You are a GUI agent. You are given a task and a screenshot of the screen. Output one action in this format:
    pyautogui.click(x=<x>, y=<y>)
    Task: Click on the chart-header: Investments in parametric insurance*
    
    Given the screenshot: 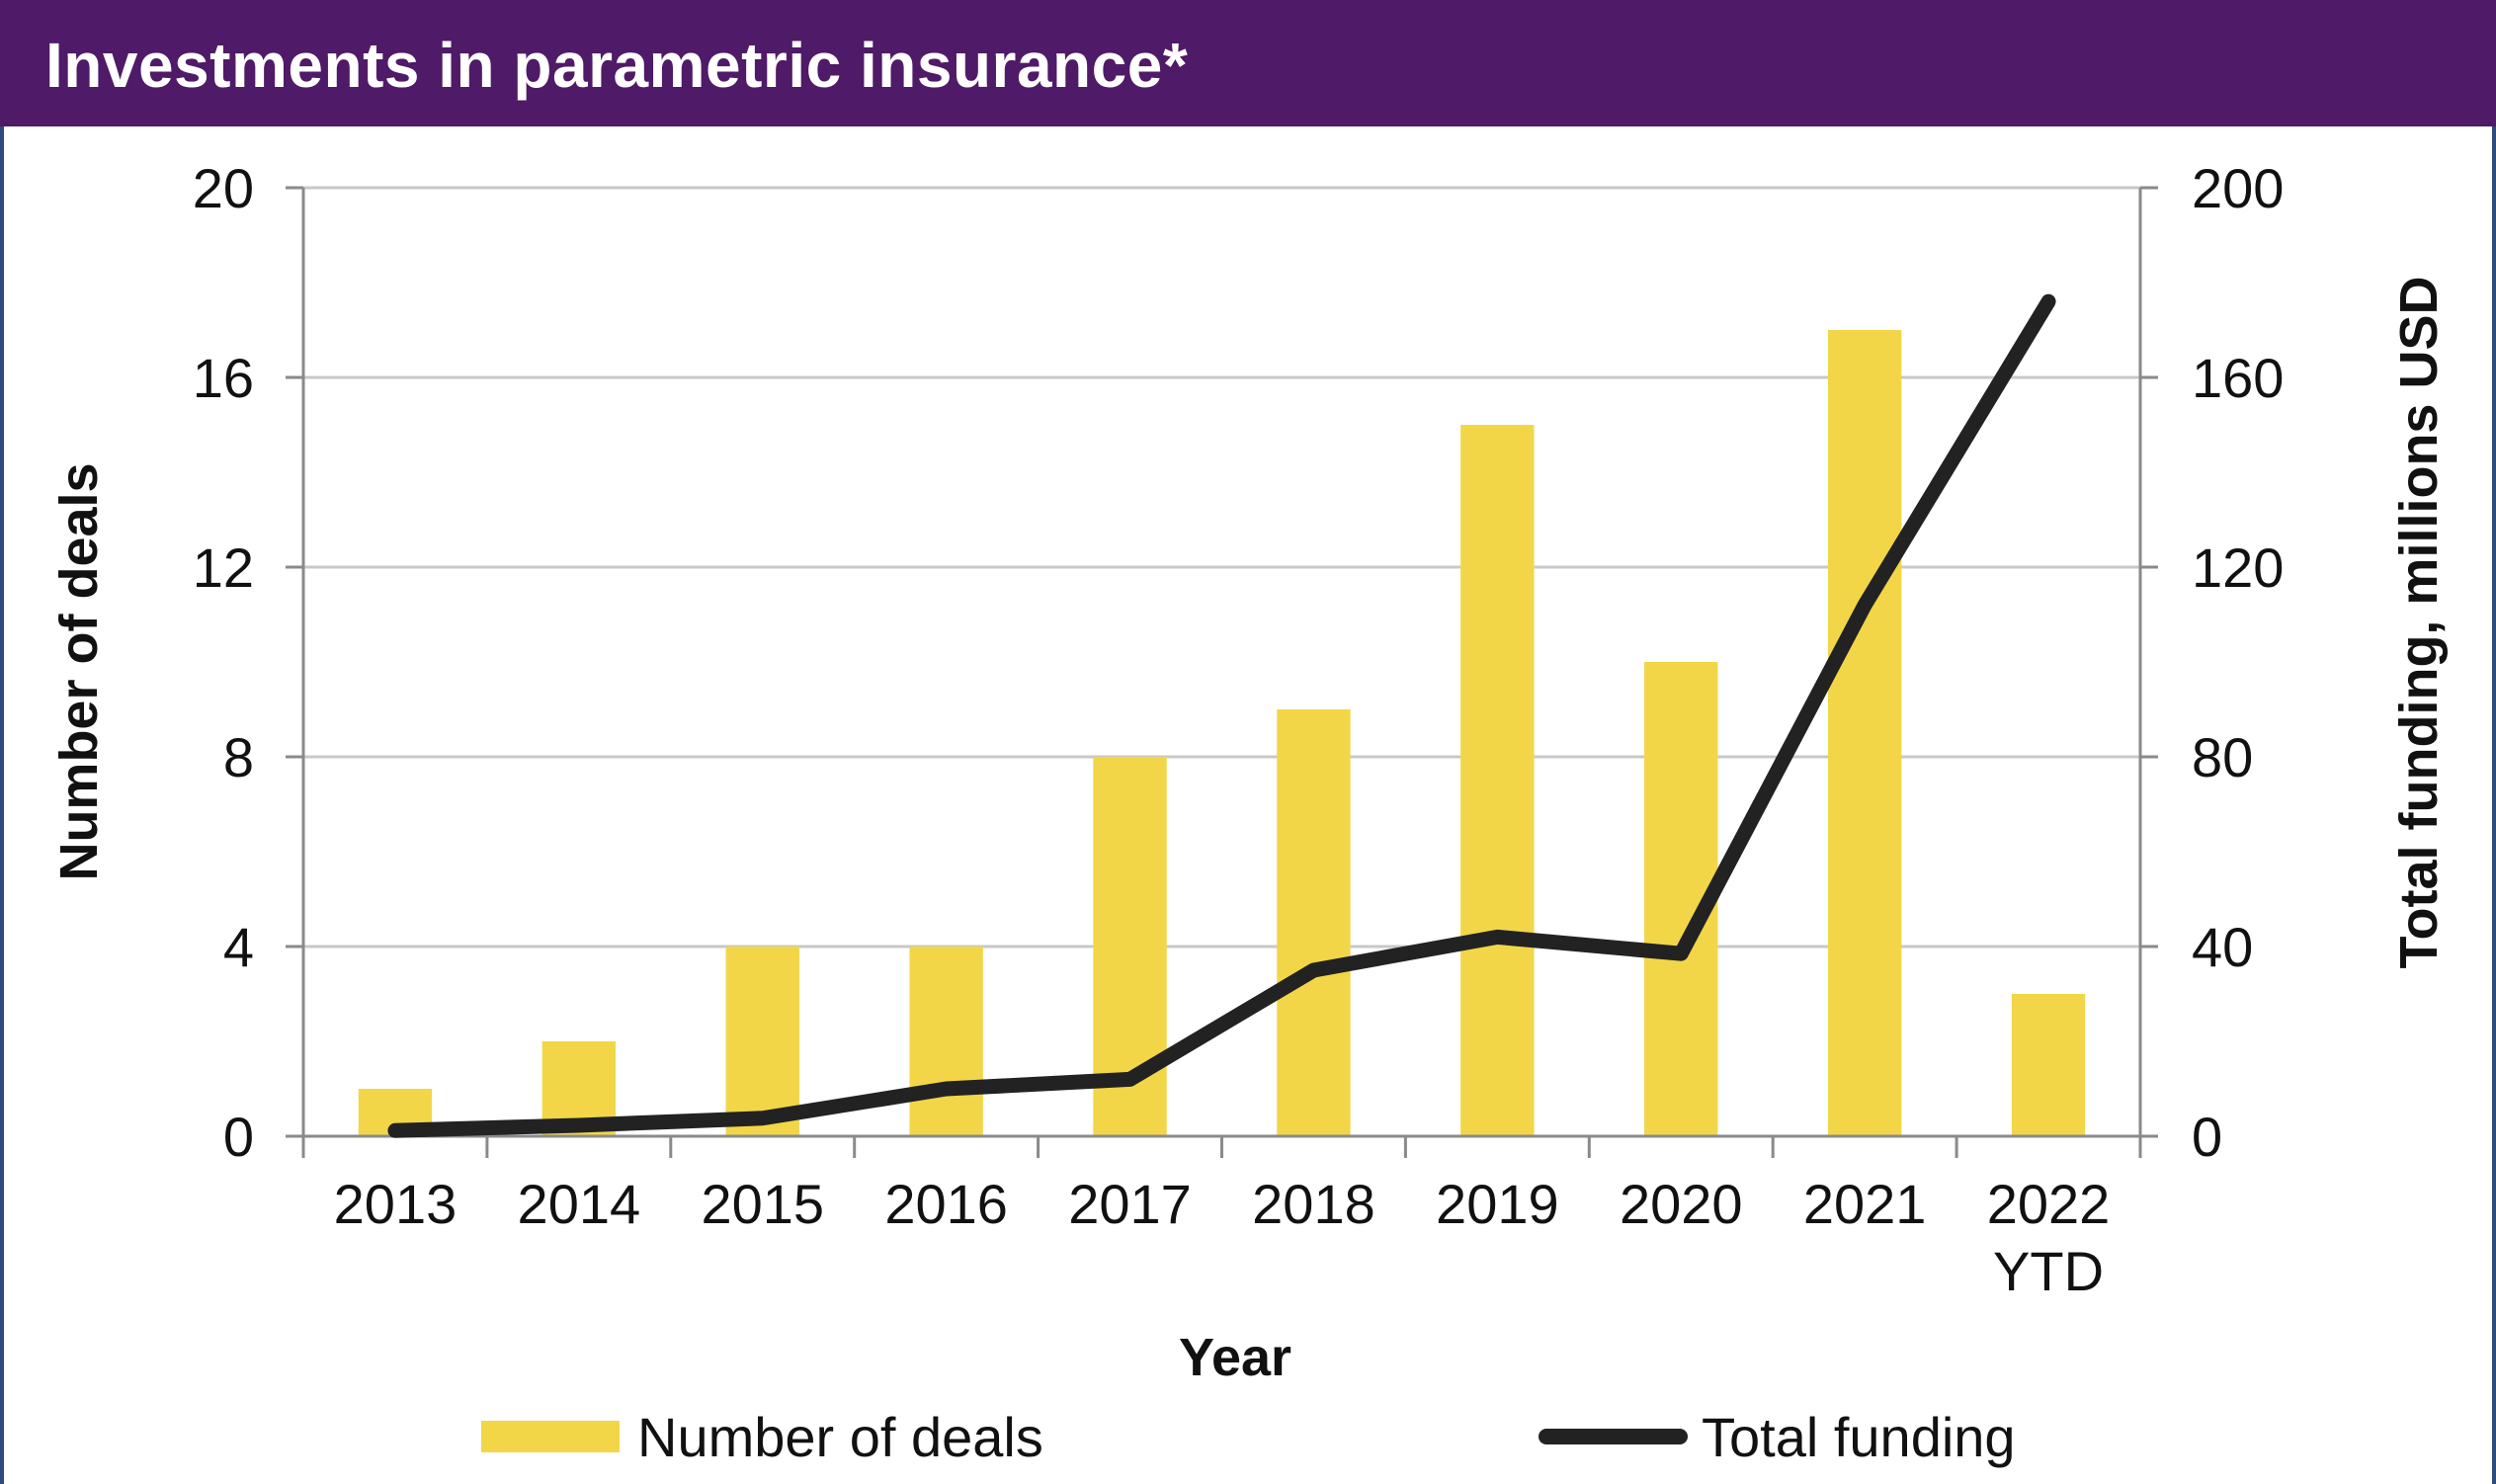 What is the action you would take?
    pyautogui.click(x=1248, y=63)
    